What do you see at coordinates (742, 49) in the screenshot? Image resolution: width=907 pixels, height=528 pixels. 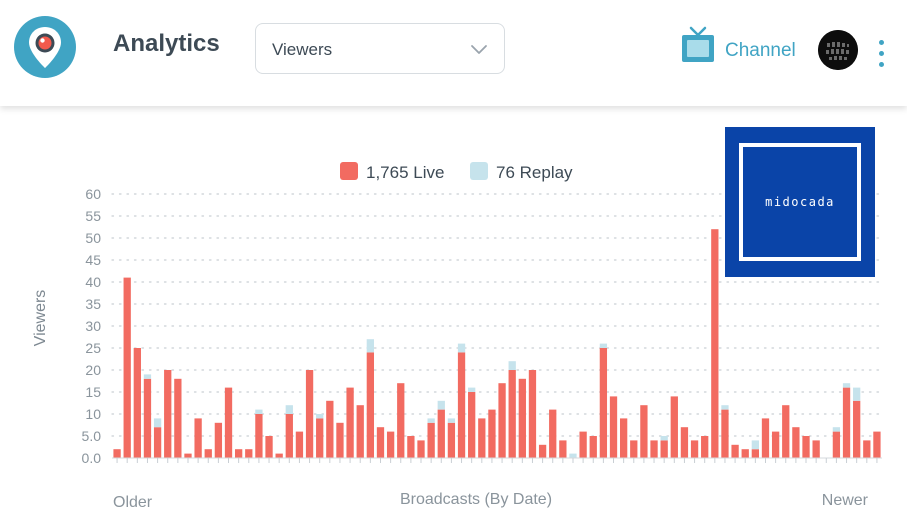 I see `channel-link: Channel` at bounding box center [742, 49].